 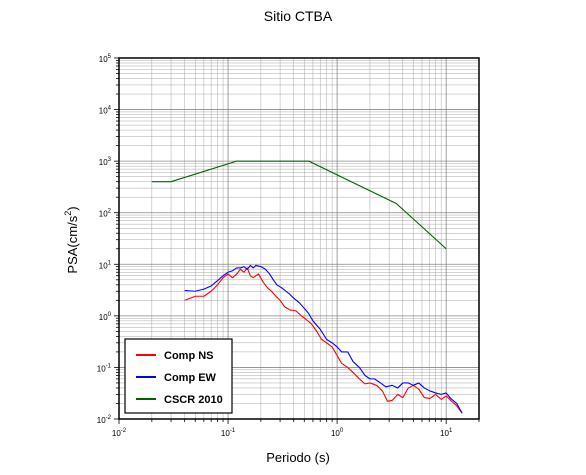 I want to click on legend-label: Comp EW, so click(x=190, y=378).